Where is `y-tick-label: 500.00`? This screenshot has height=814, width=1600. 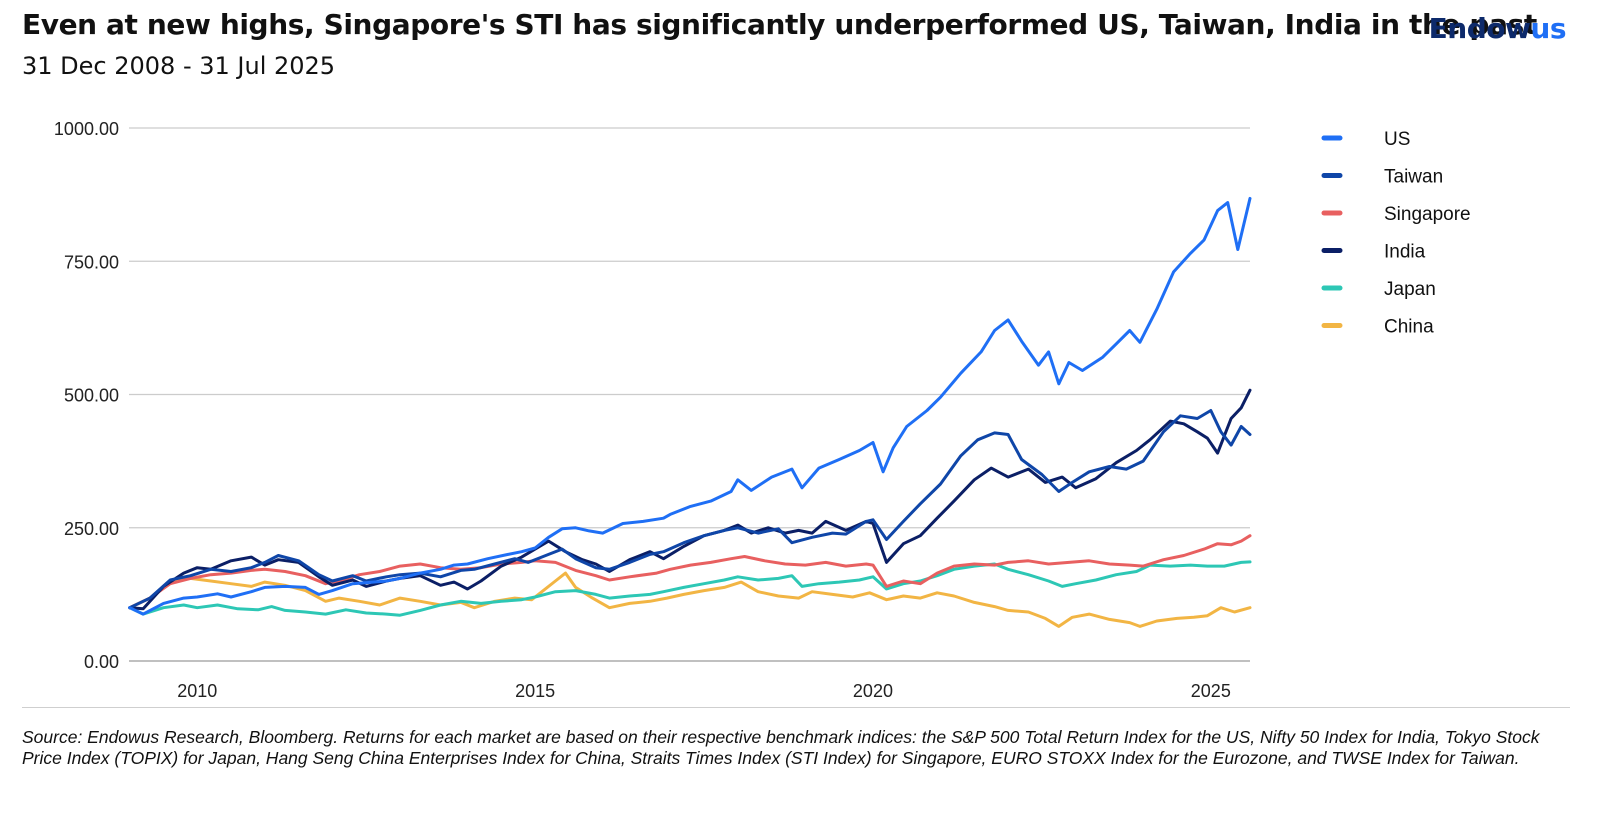
y-tick-label: 500.00 is located at coordinates (91, 396).